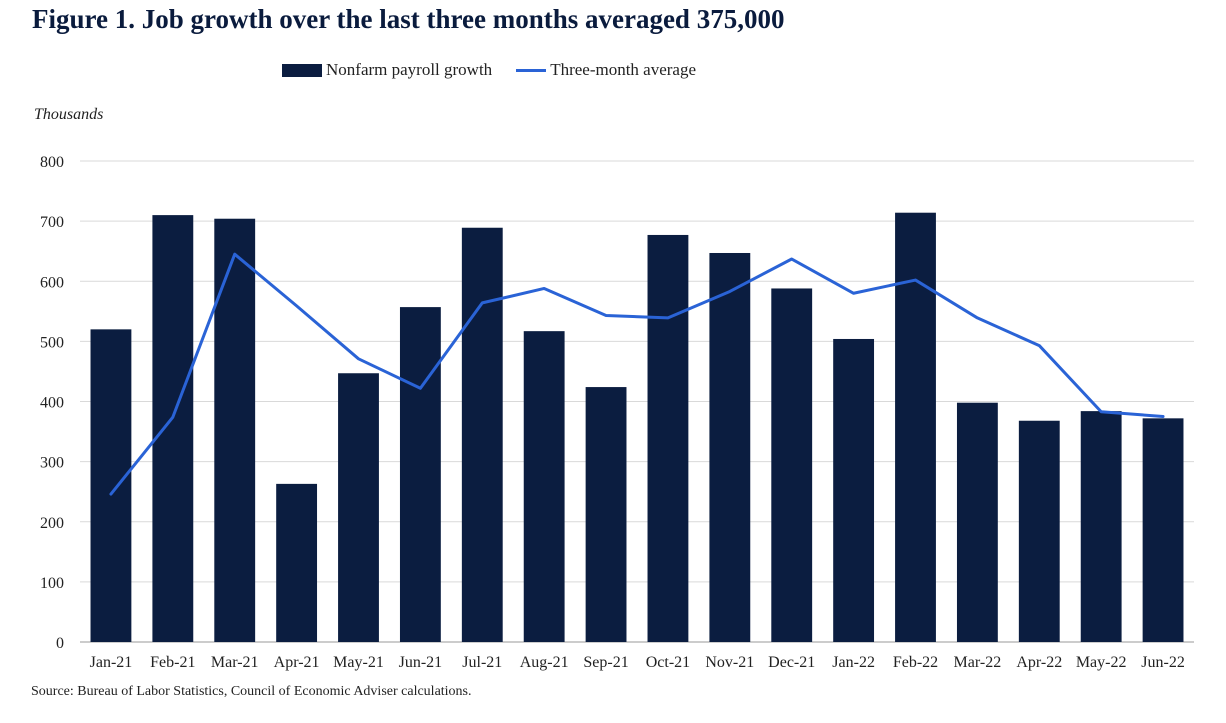 This screenshot has height=723, width=1226. I want to click on y-tick-label: 300, so click(52, 463).